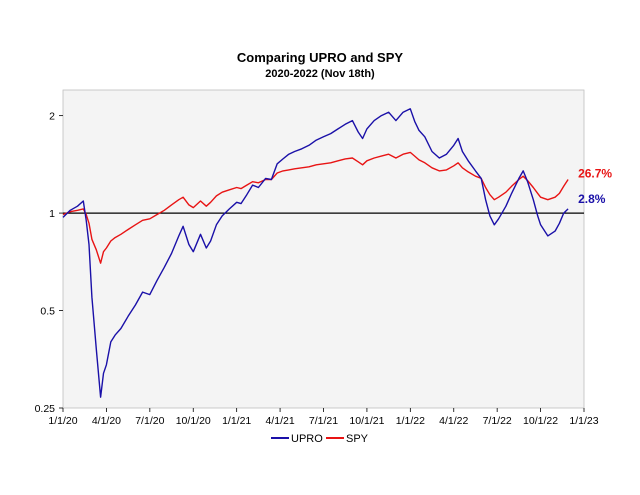 Image resolution: width=640 pixels, height=495 pixels. I want to click on chart-subtitle: 2020-2022 (Nov 18th), so click(320, 74).